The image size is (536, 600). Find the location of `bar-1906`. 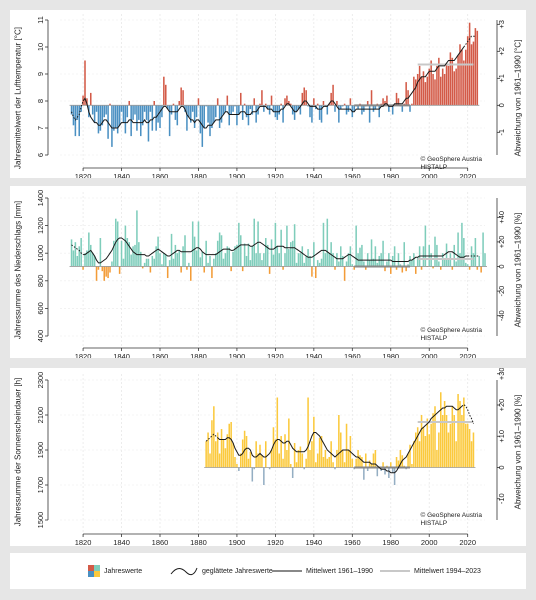

bar-1906 is located at coordinates (248, 463).